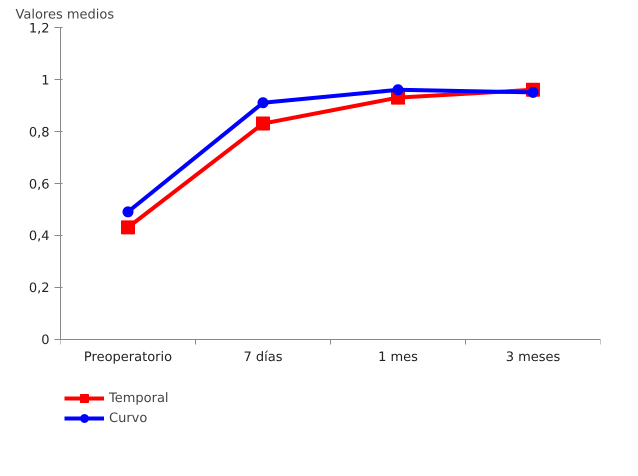 Image resolution: width=638 pixels, height=476 pixels. I want to click on legend-label: Curvo, so click(128, 418).